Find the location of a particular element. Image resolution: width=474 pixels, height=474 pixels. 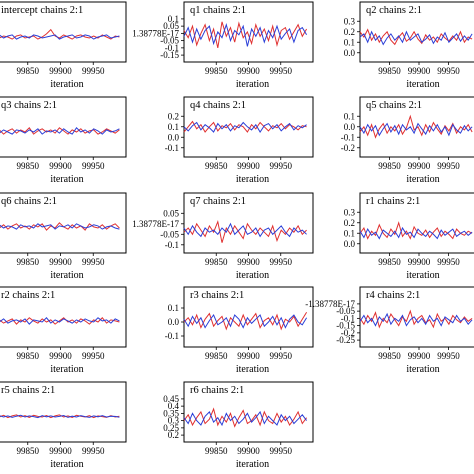

panel-title: r5 chains 2:1 is located at coordinates (28, 390).